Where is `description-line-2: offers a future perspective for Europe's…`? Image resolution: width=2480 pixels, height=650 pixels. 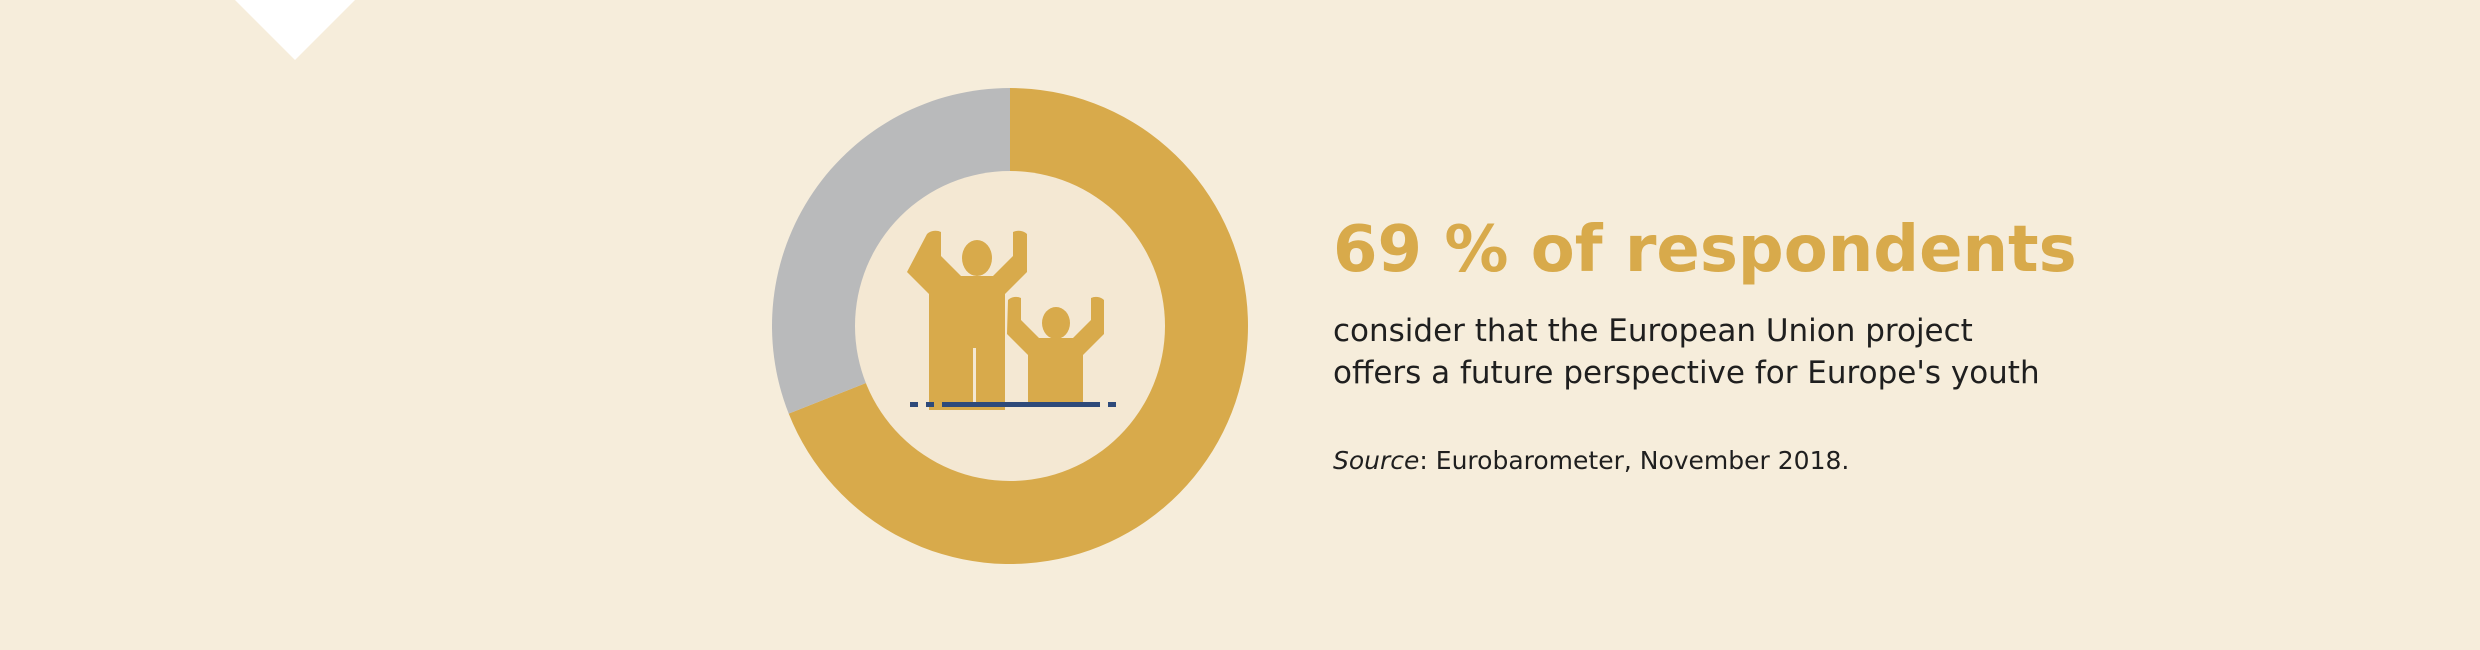 description-line-2: offers a future perspective for Europe's… is located at coordinates (1686, 373).